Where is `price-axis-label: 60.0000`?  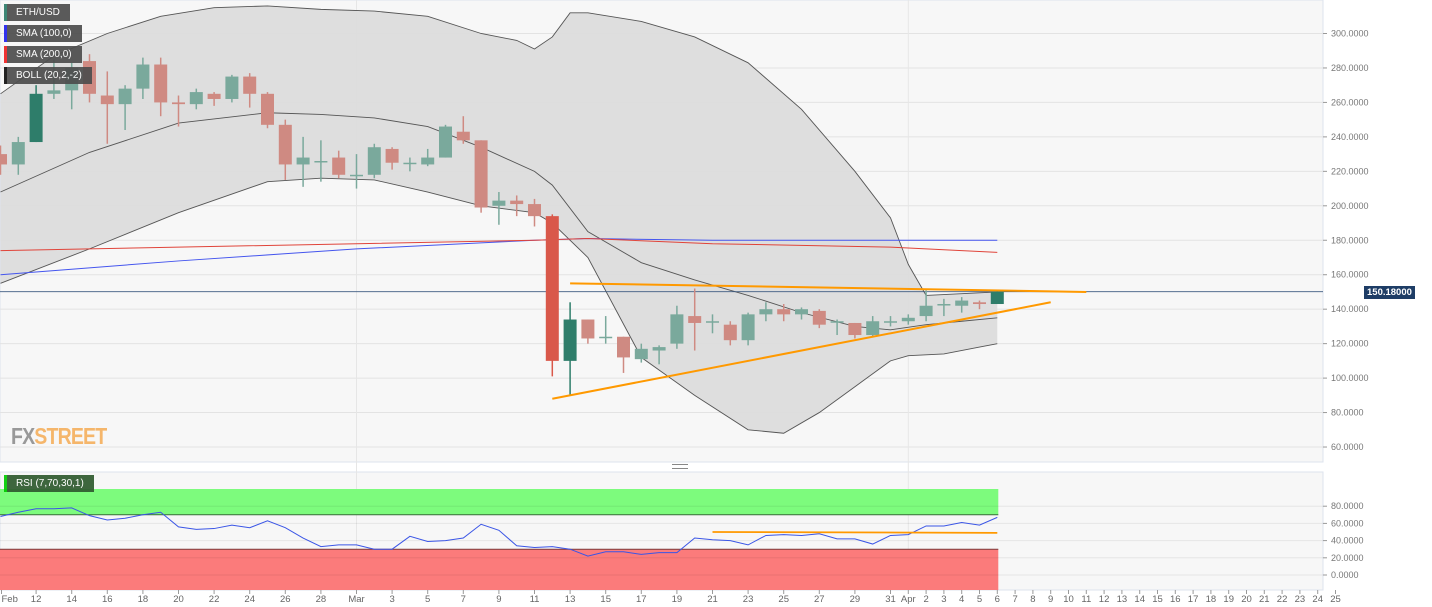
price-axis-label: 60.0000 is located at coordinates (1347, 447).